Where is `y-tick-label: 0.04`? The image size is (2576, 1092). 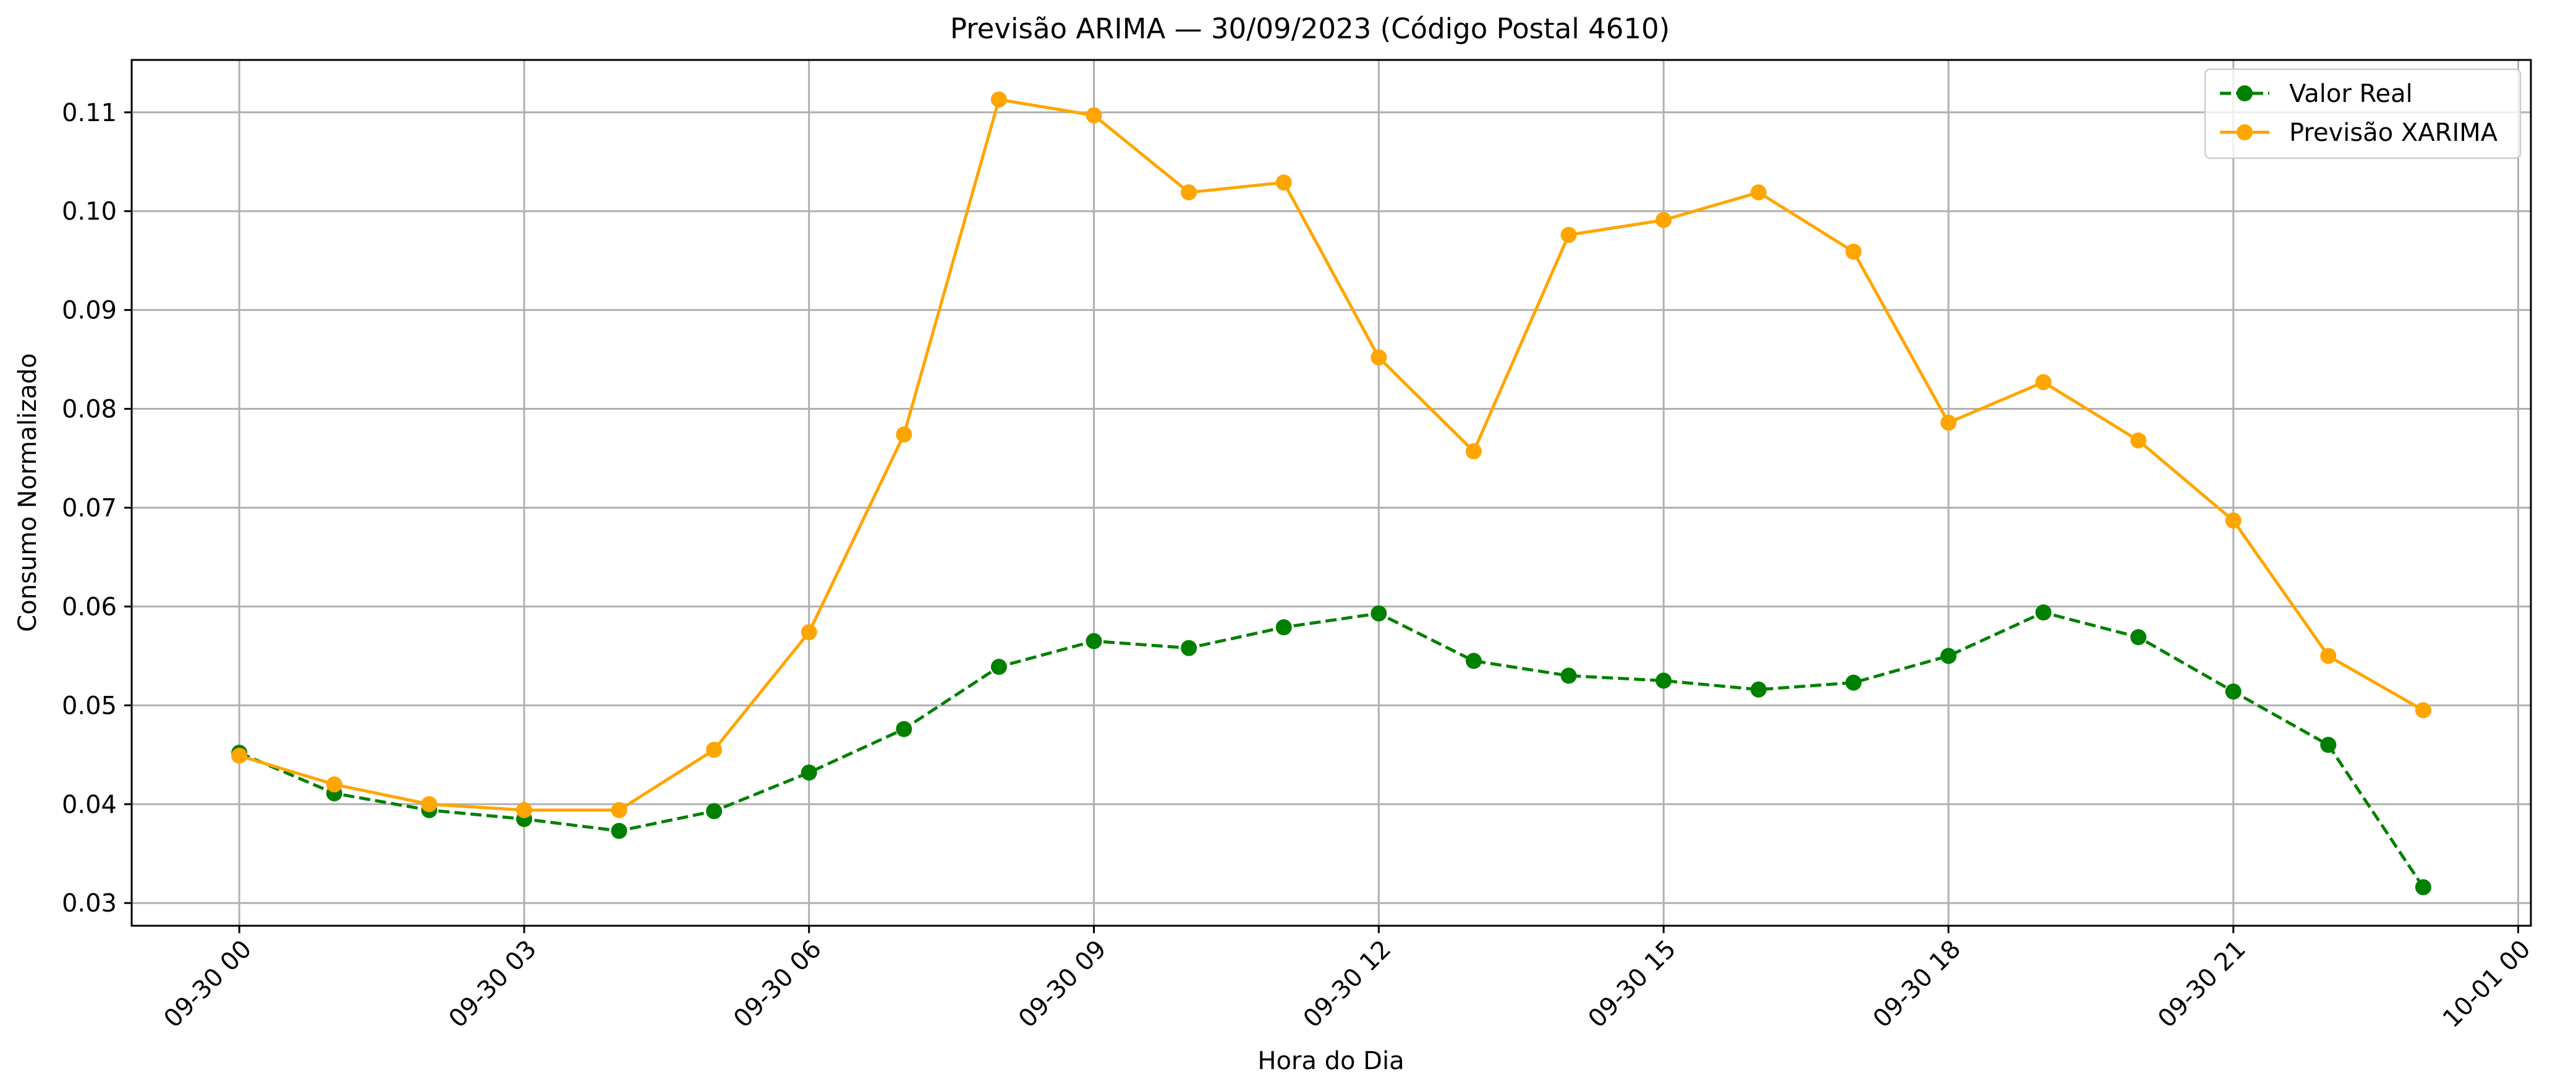
y-tick-label: 0.04 is located at coordinates (89, 804).